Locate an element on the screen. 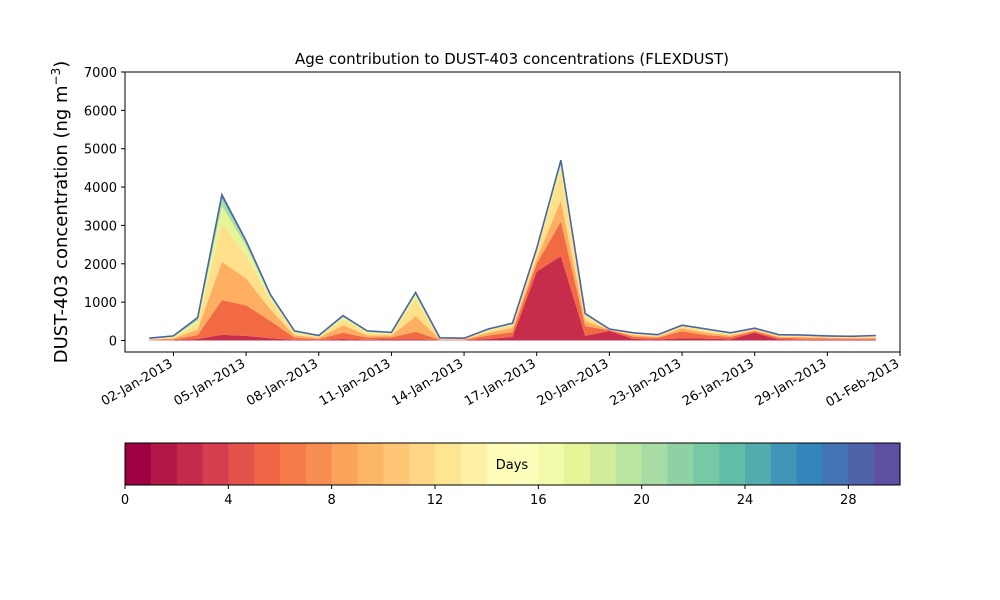 The image size is (1000, 600). x-tick-label: 05-Jan-2013 is located at coordinates (210, 382).